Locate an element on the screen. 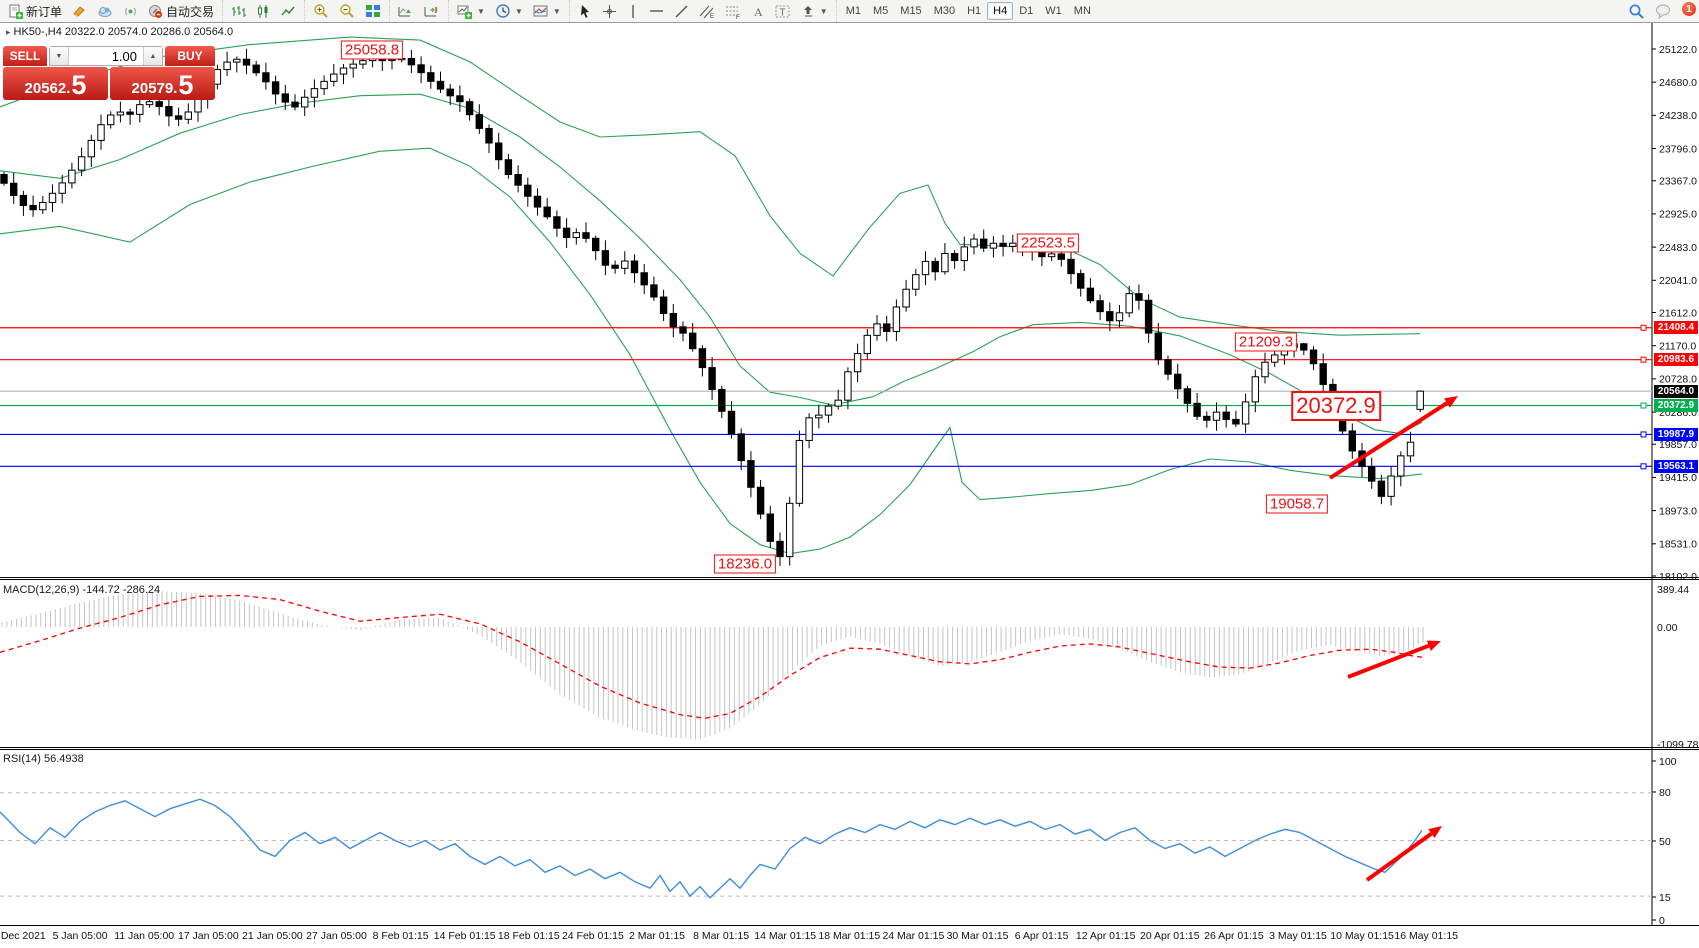 The image size is (1699, 948). toolbar-group-scroll is located at coordinates (418, 11).